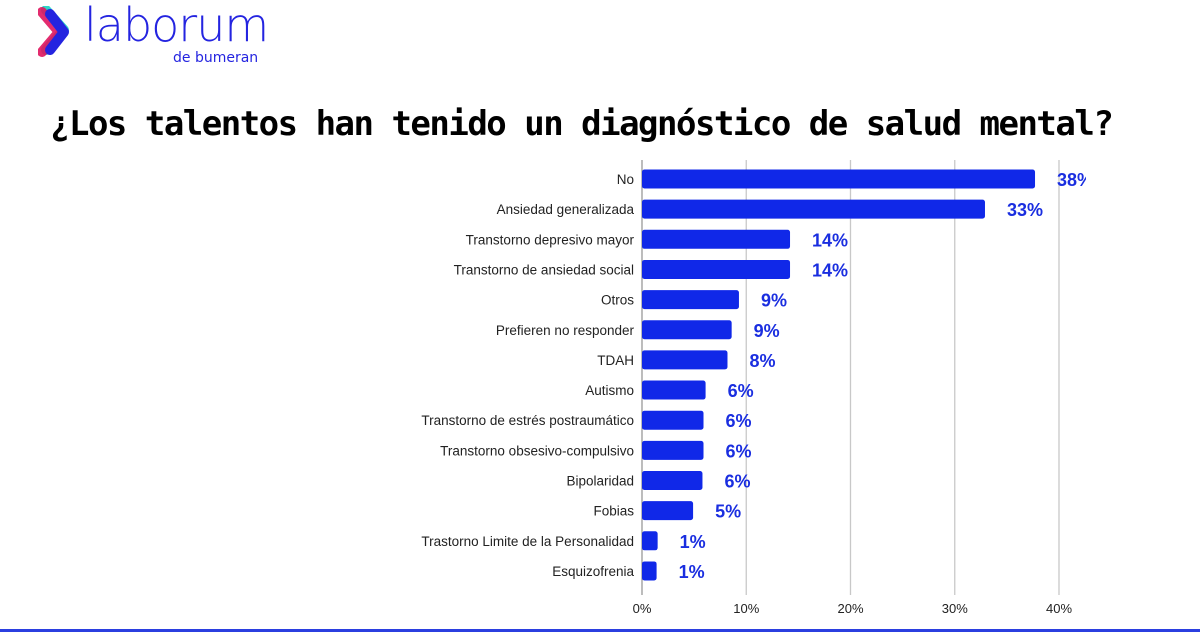 This screenshot has height=633, width=1200. What do you see at coordinates (1025, 210) in the screenshot?
I see `data-label: 33%` at bounding box center [1025, 210].